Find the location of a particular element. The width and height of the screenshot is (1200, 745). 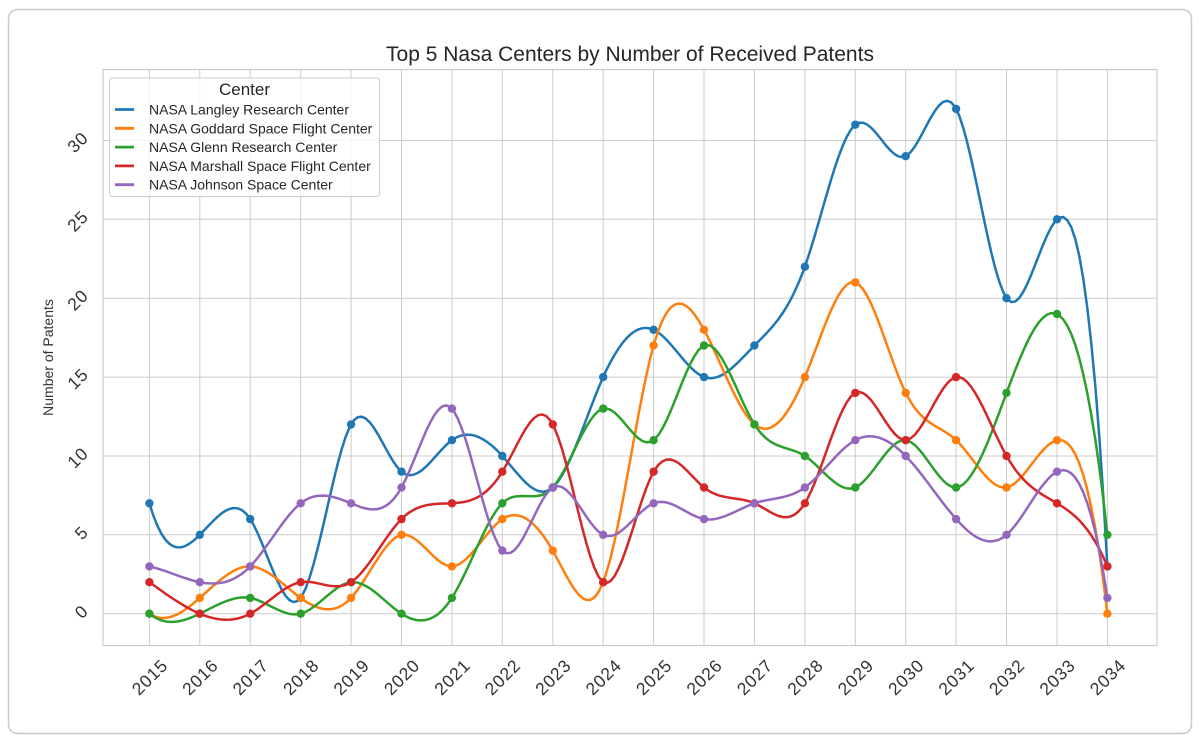

svg-text:NASA Goddard Space Flight Cent: NASA Goddard Space Flight Center is located at coordinates (261, 128).